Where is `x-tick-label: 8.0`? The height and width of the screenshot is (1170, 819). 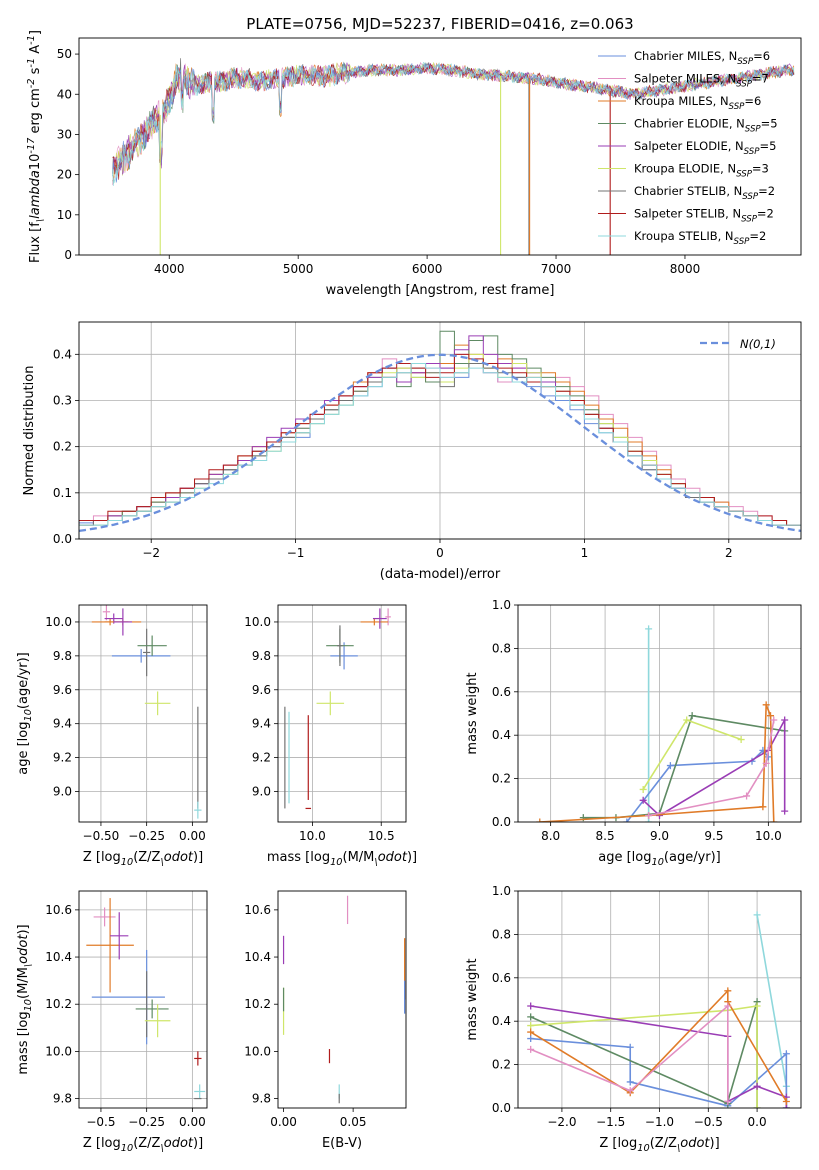 x-tick-label: 8.0 is located at coordinates (550, 836).